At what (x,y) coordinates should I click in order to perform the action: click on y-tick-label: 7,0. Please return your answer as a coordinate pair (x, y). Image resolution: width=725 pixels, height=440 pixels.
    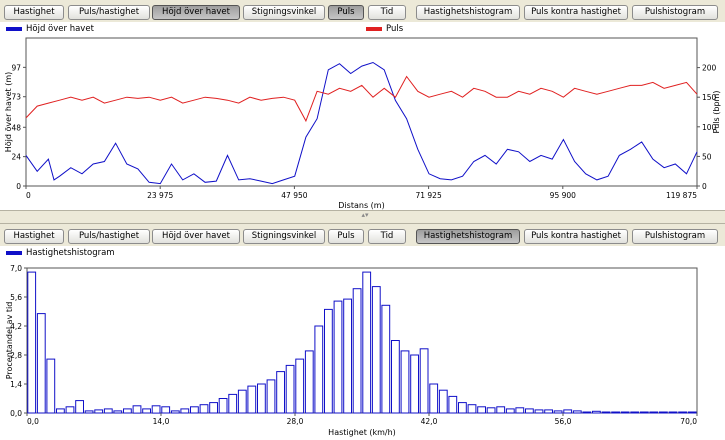
    Looking at the image, I should click on (16, 268).